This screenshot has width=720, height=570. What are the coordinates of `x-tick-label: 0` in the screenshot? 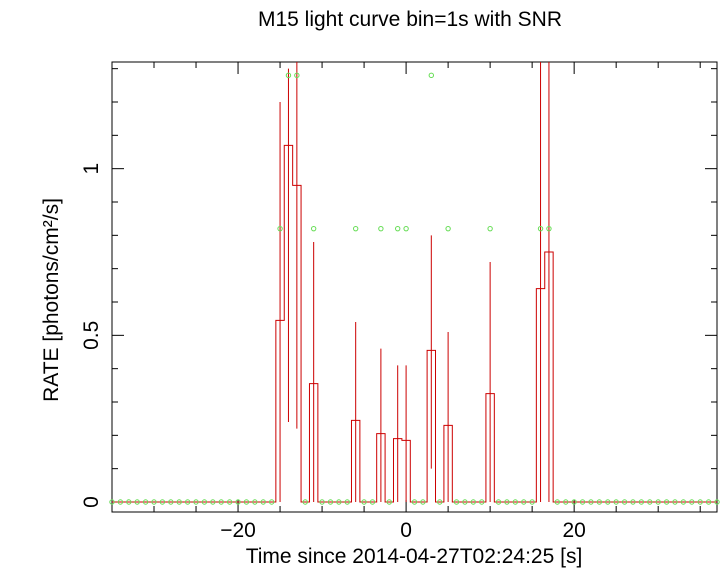 It's located at (406, 530).